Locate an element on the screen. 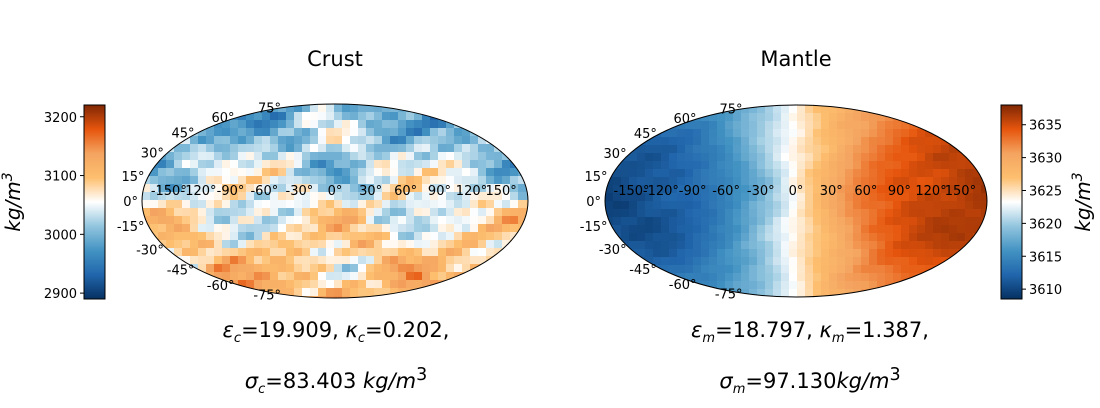 The height and width of the screenshot is (408, 1100). colorbar-tick-label: 2900 is located at coordinates (60, 294).